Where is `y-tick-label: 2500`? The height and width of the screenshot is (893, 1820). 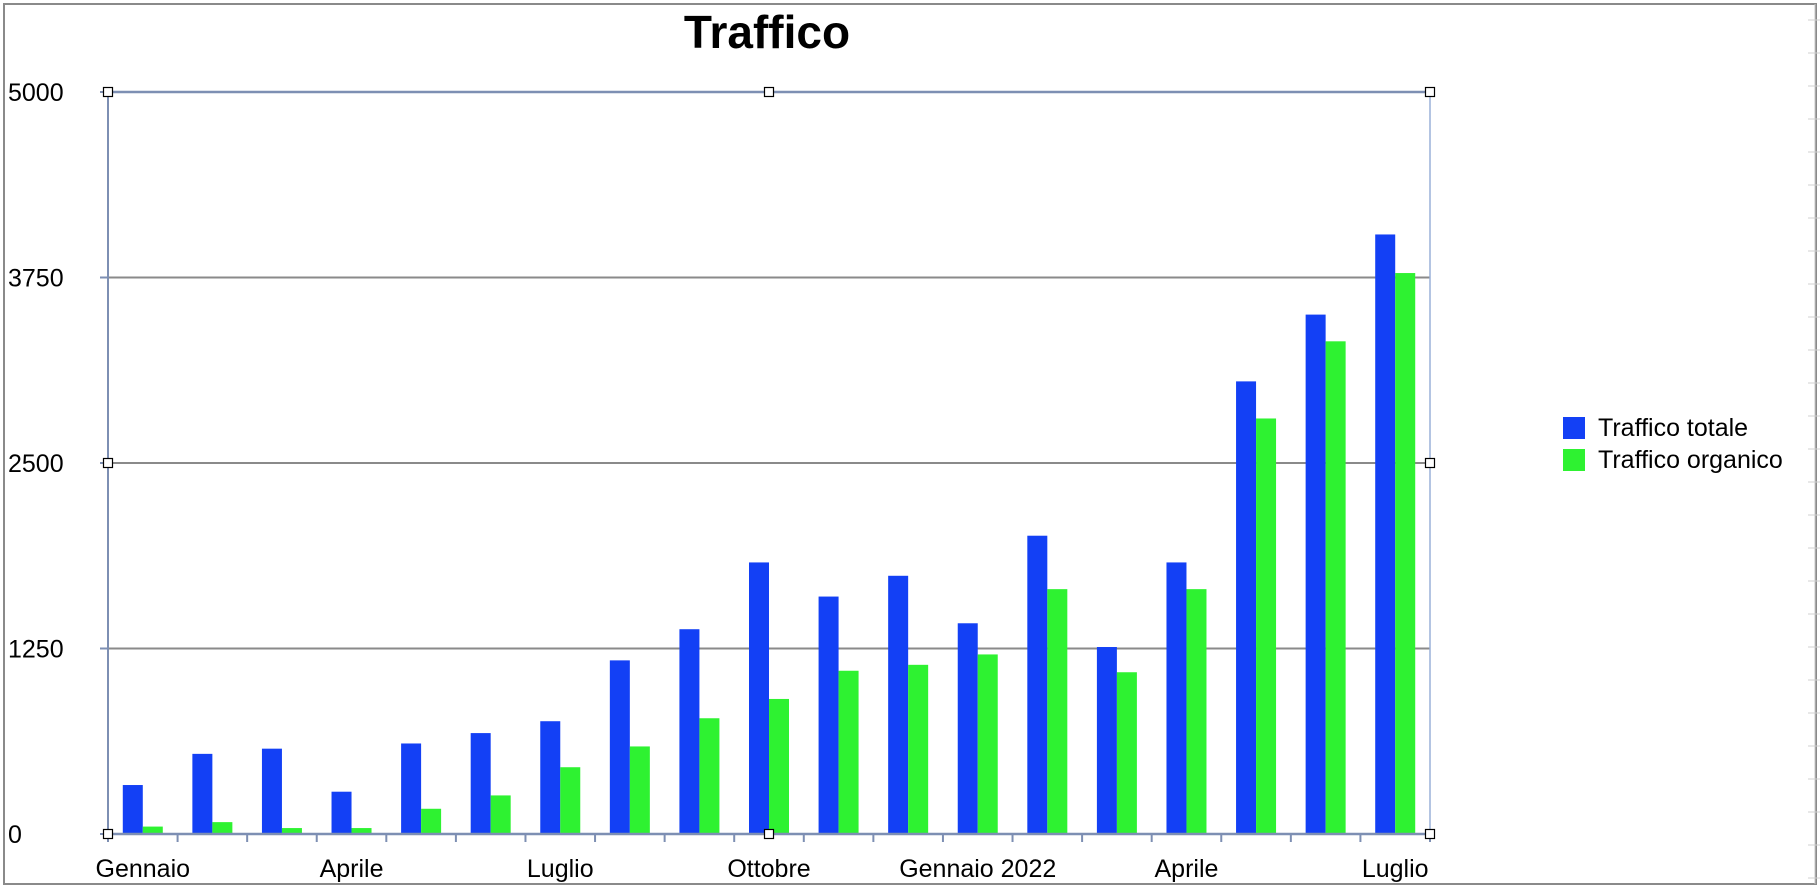
y-tick-label: 2500 is located at coordinates (36, 464).